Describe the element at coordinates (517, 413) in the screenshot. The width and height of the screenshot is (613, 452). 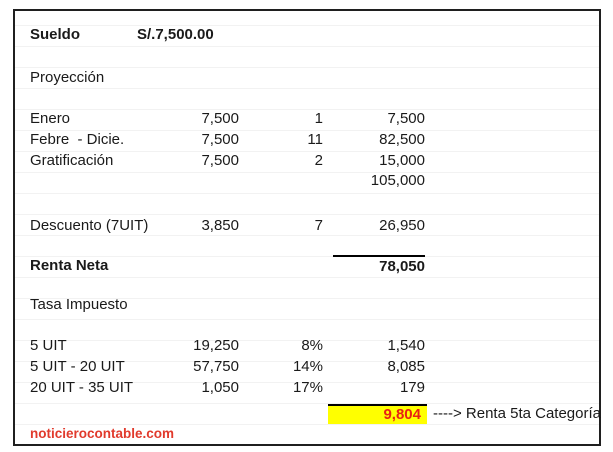
I see `resultado-arrow-note: ----> Renta 5ta Categoría` at that location.